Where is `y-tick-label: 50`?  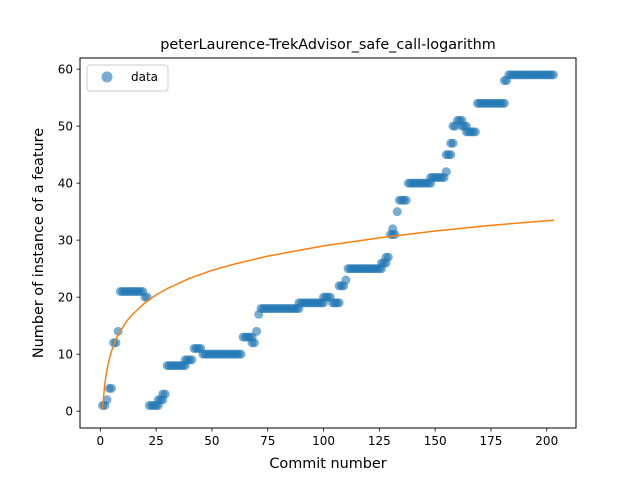 y-tick-label: 50 is located at coordinates (65, 126).